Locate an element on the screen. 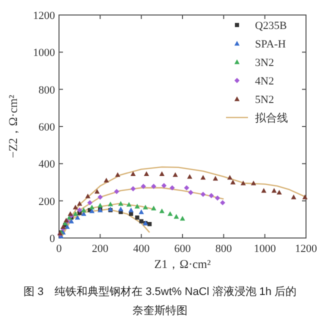 The height and width of the screenshot is (329, 320). y-tick-label: 600 is located at coordinates (47, 128).